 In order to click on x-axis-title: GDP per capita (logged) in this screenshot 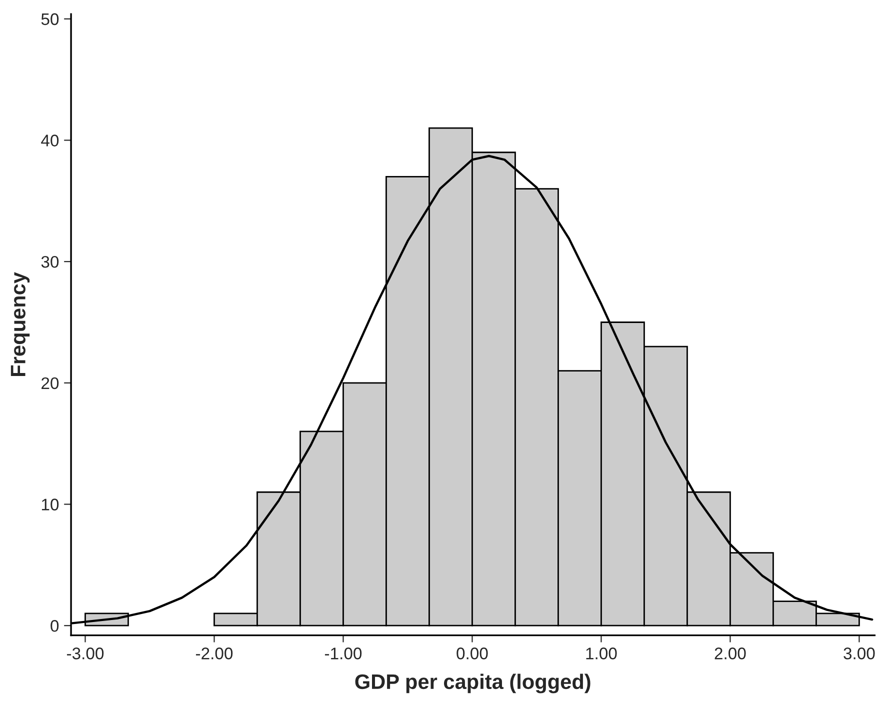, I will do `click(472, 684)`.